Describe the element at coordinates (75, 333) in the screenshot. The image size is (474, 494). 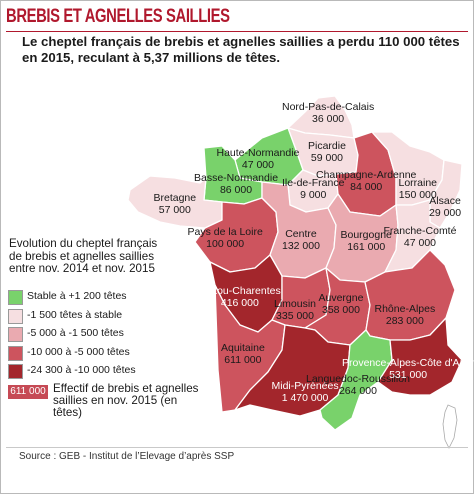
I see `legend-label: -5 000 à -1 500 têtes` at that location.